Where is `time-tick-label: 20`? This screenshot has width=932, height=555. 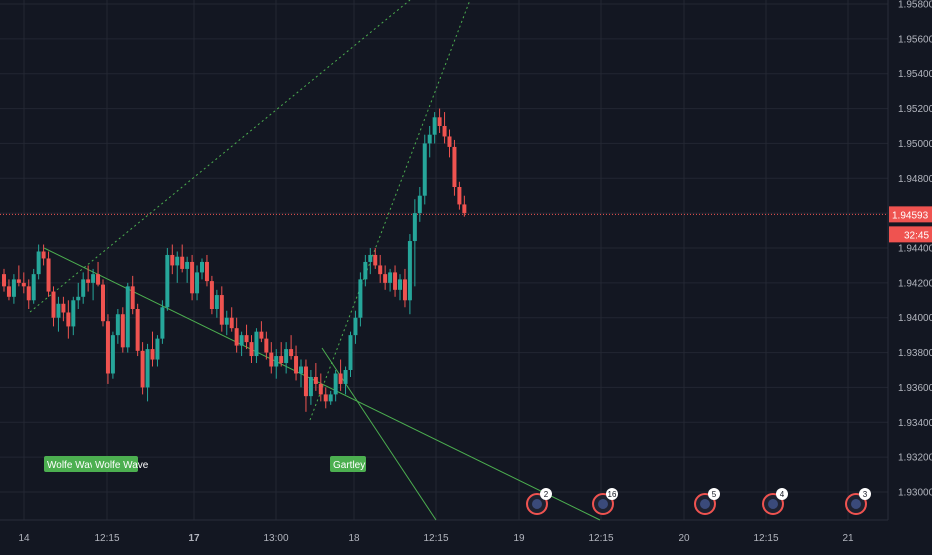
time-tick-label: 20 is located at coordinates (684, 538).